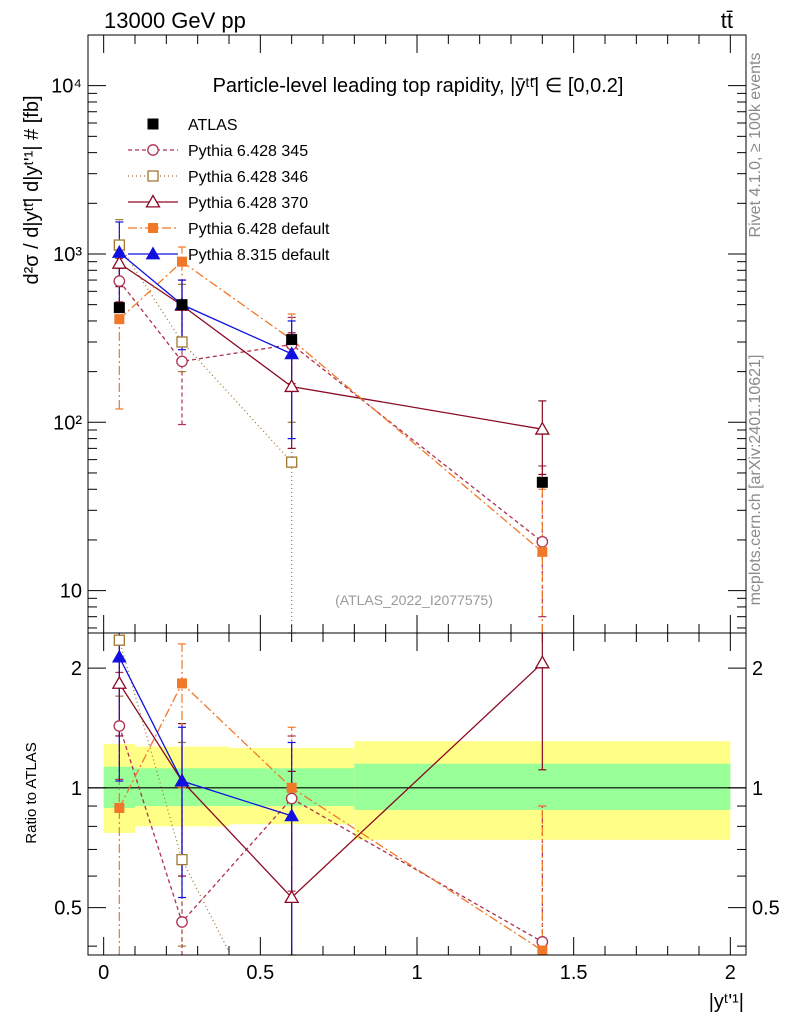  What do you see at coordinates (248, 203) in the screenshot?
I see `legend-label: Pythia 6.428 370` at bounding box center [248, 203].